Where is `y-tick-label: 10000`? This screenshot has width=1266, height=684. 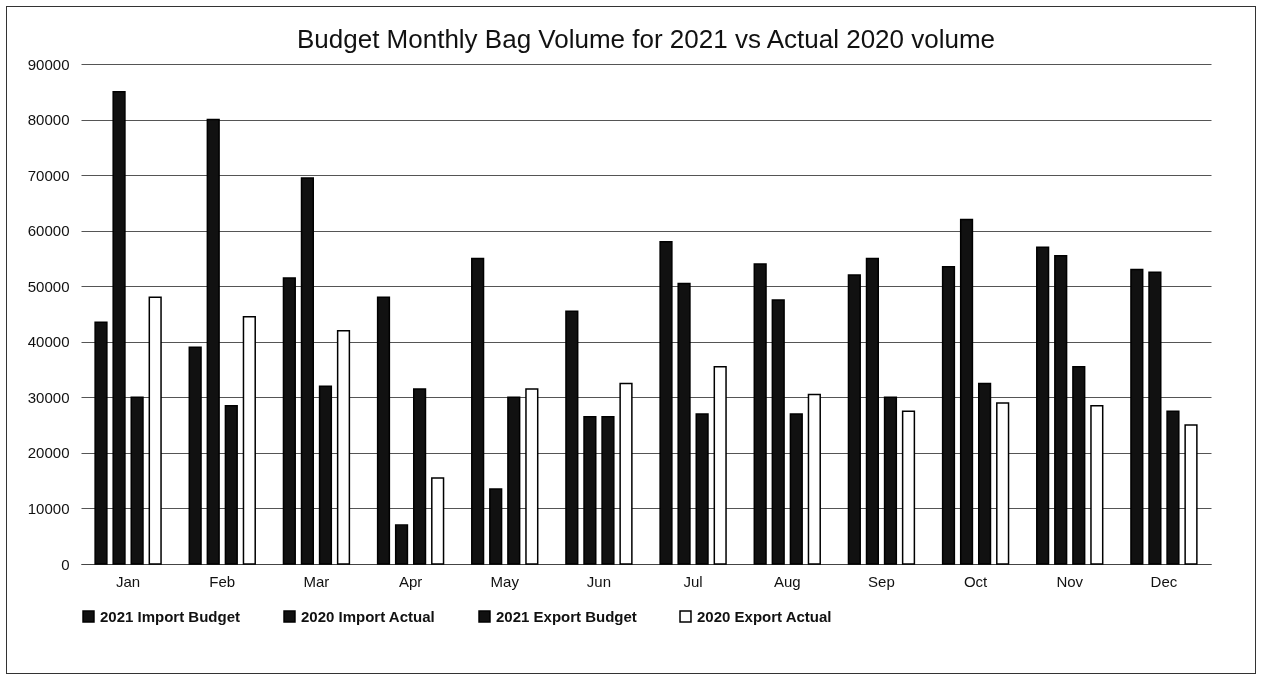
y-tick-label: 10000 is located at coordinates (48, 508).